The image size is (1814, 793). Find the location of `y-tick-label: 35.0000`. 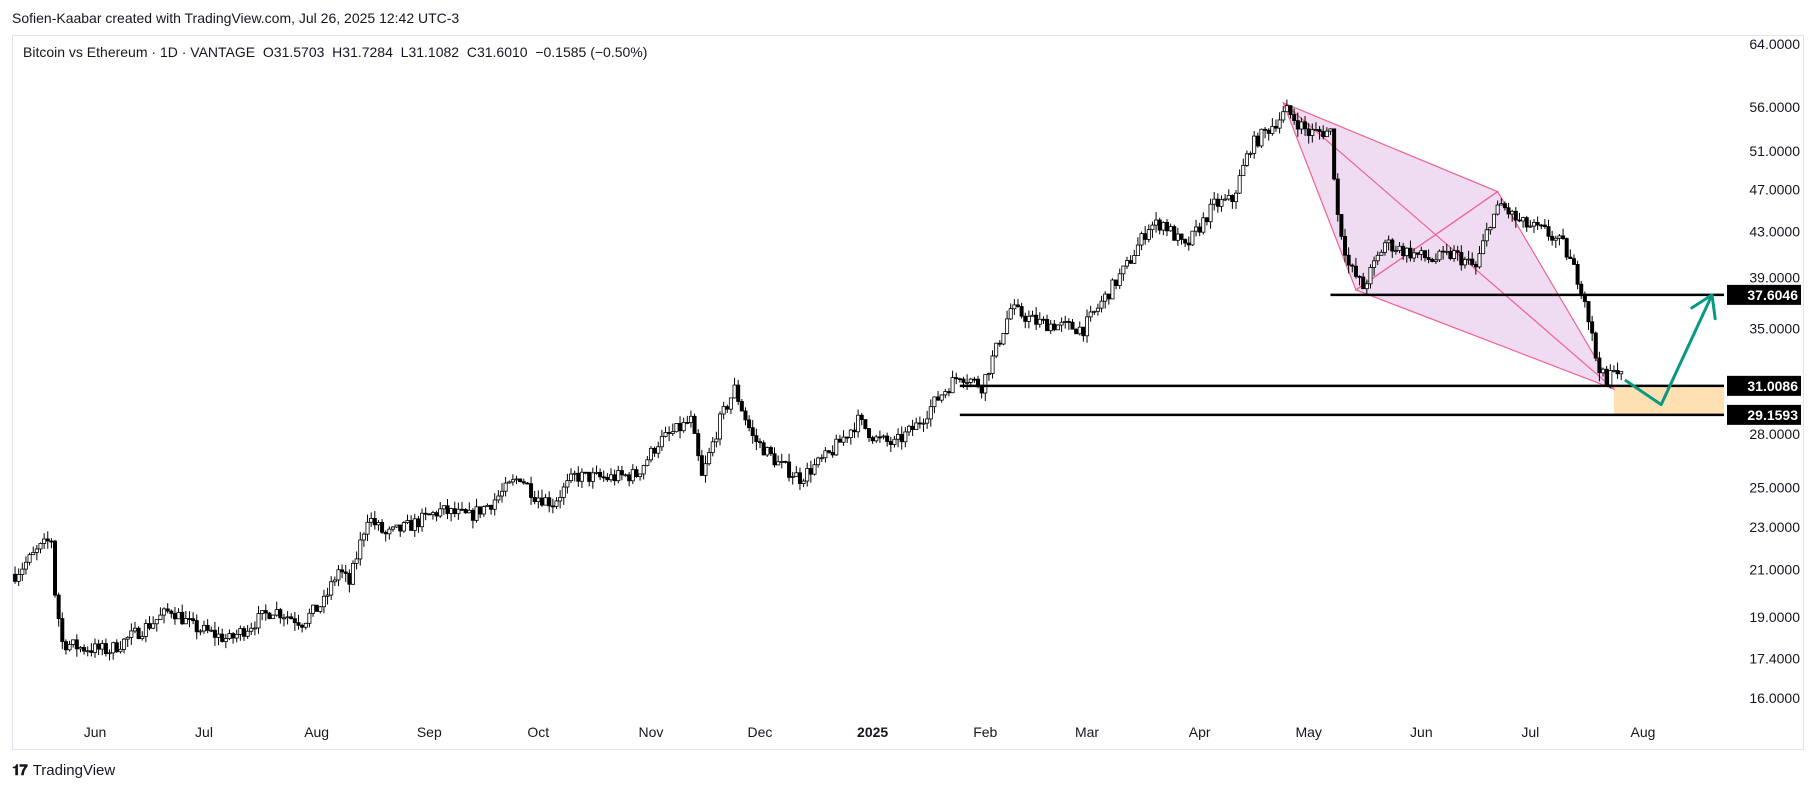

y-tick-label: 35.0000 is located at coordinates (1774, 329).